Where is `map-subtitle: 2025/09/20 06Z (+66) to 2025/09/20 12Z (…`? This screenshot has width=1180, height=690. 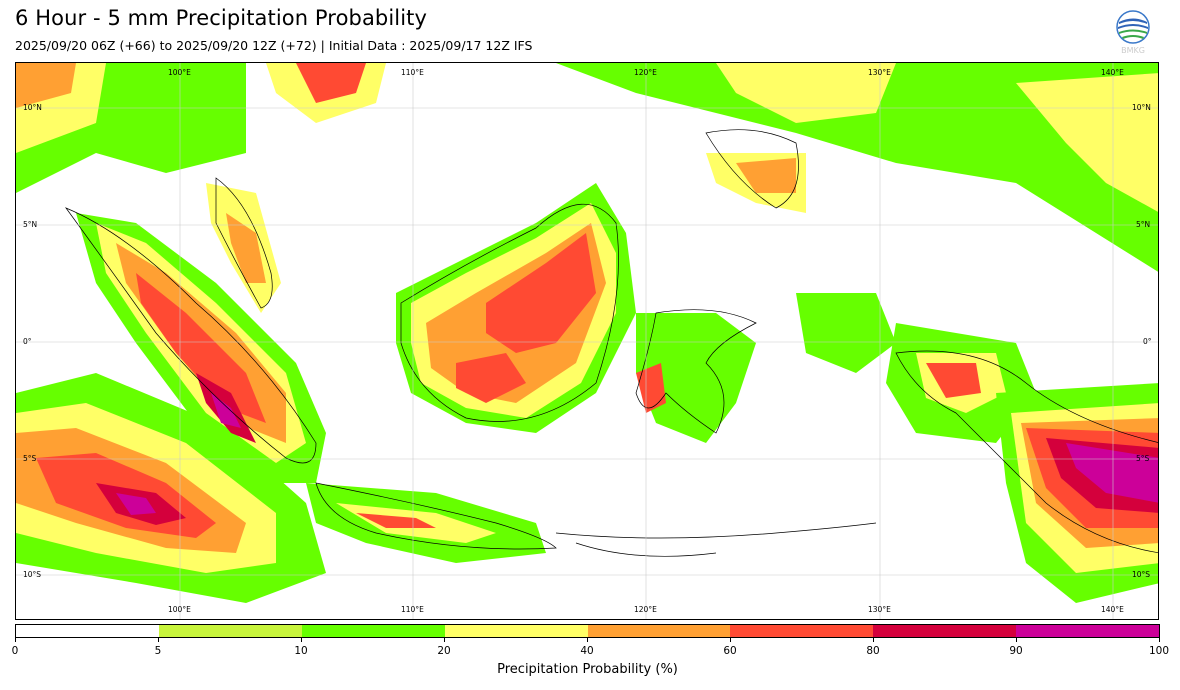 map-subtitle: 2025/09/20 06Z (+66) to 2025/09/20 12Z (… is located at coordinates (274, 45).